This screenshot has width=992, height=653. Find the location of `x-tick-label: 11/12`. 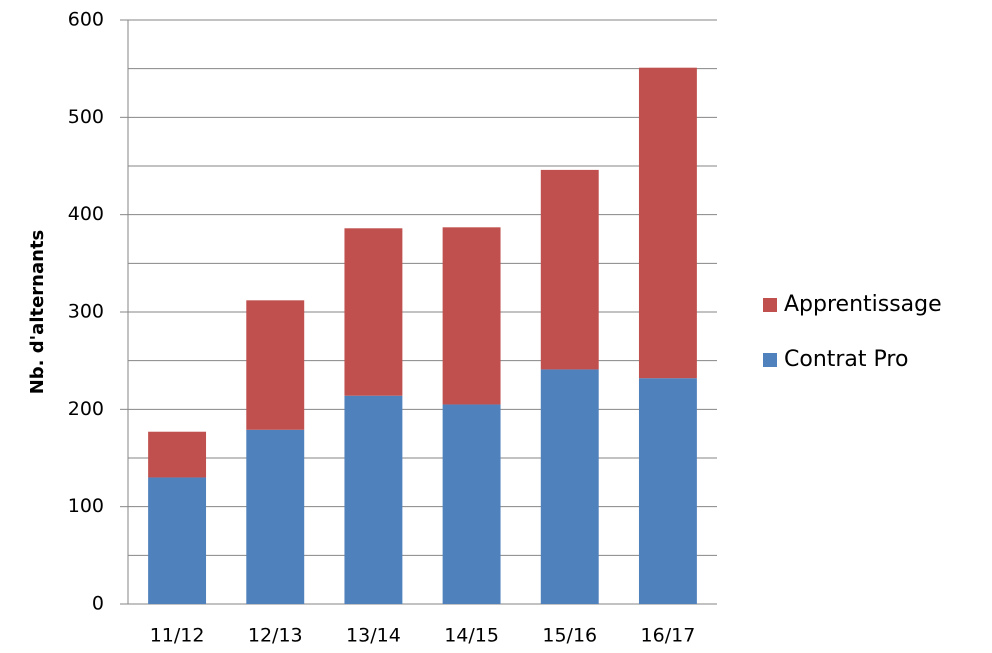

x-tick-label: 11/12 is located at coordinates (177, 636).